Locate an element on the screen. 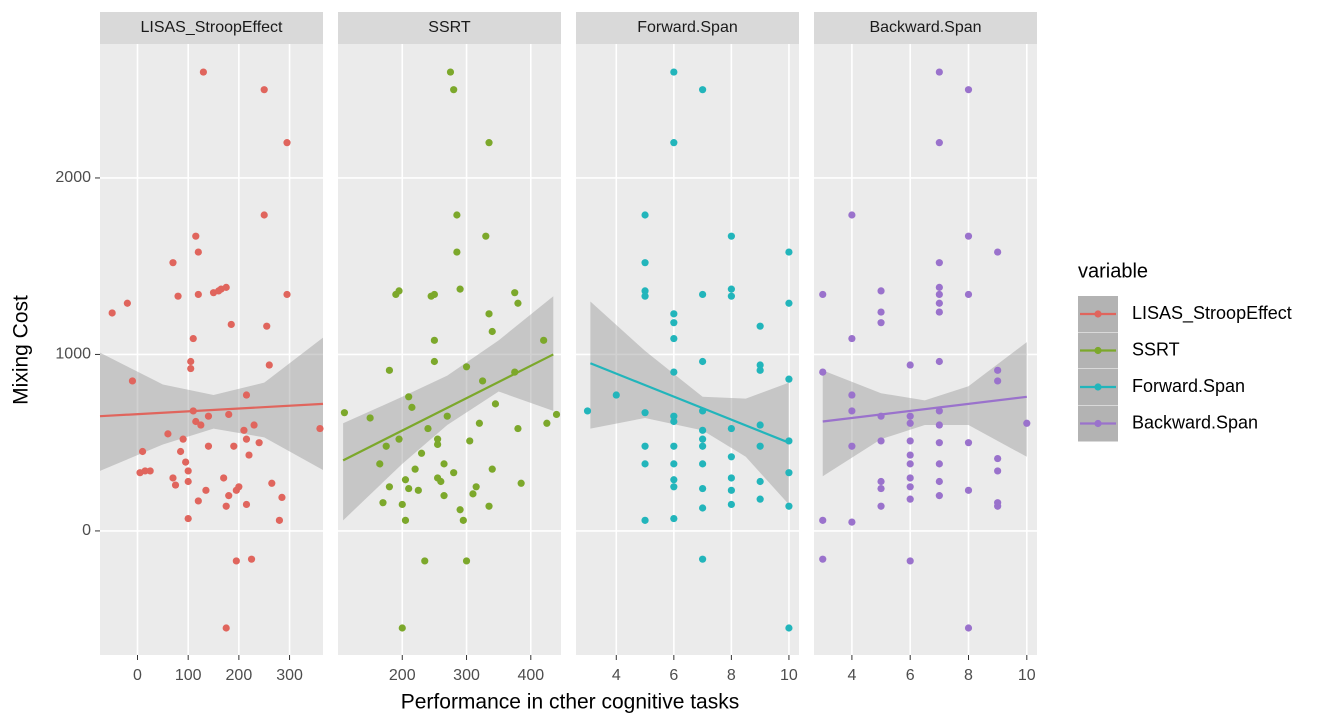 This screenshot has height=726, width=1340. panel-background is located at coordinates (925, 349).